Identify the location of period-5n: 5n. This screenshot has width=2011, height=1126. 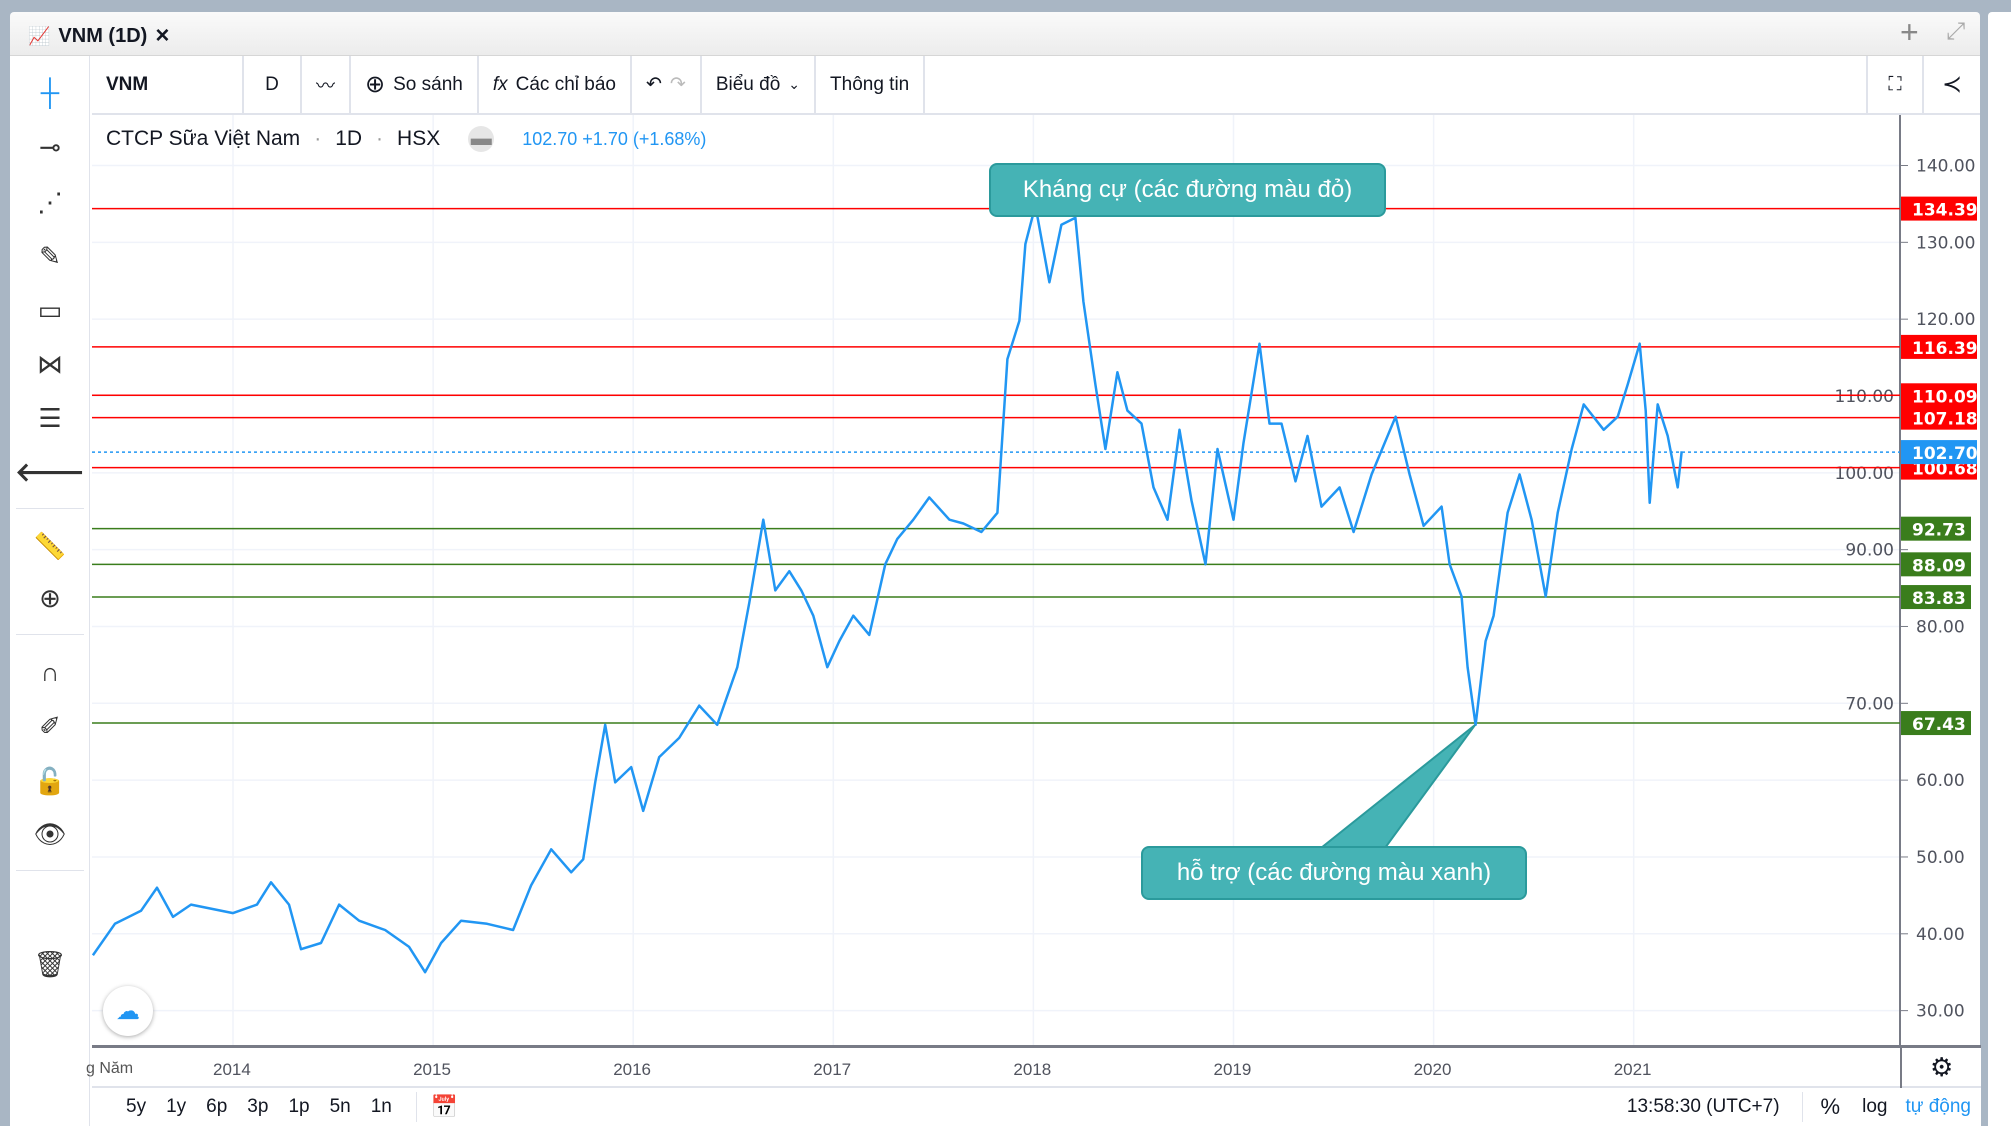
(340, 1106).